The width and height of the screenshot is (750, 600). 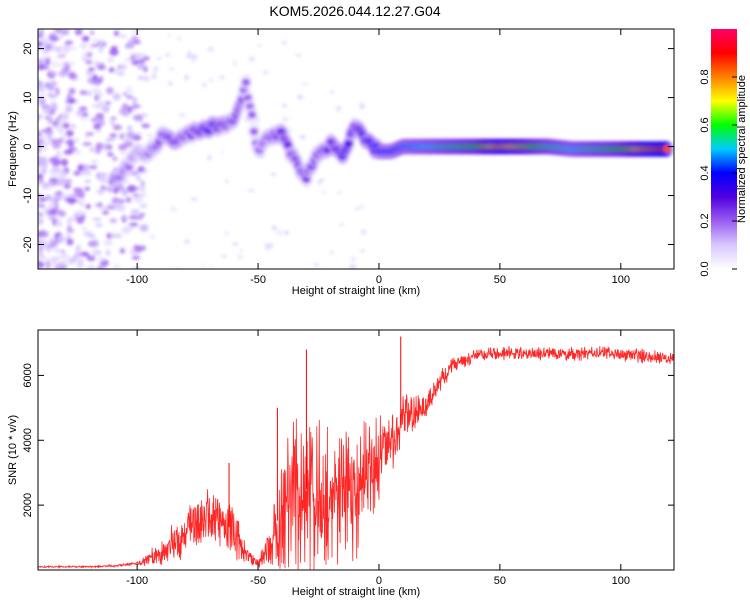 I want to click on snr-x-tick-label: 100, so click(x=621, y=581).